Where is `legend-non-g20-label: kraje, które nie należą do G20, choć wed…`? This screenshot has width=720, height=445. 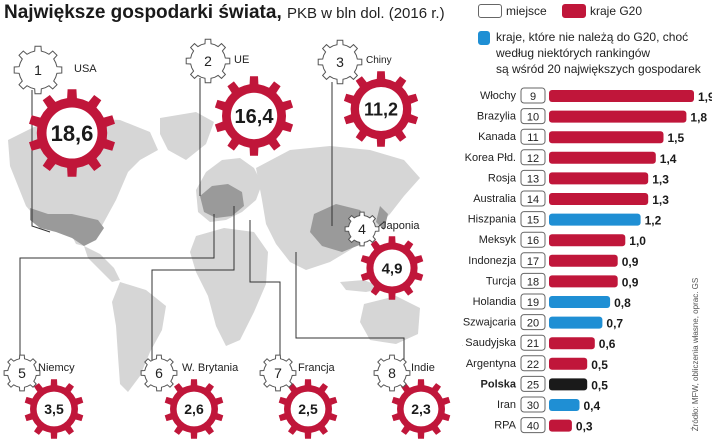
legend-non-g20-label: kraje, które nie należą do G20, choć wed… is located at coordinates (598, 53).